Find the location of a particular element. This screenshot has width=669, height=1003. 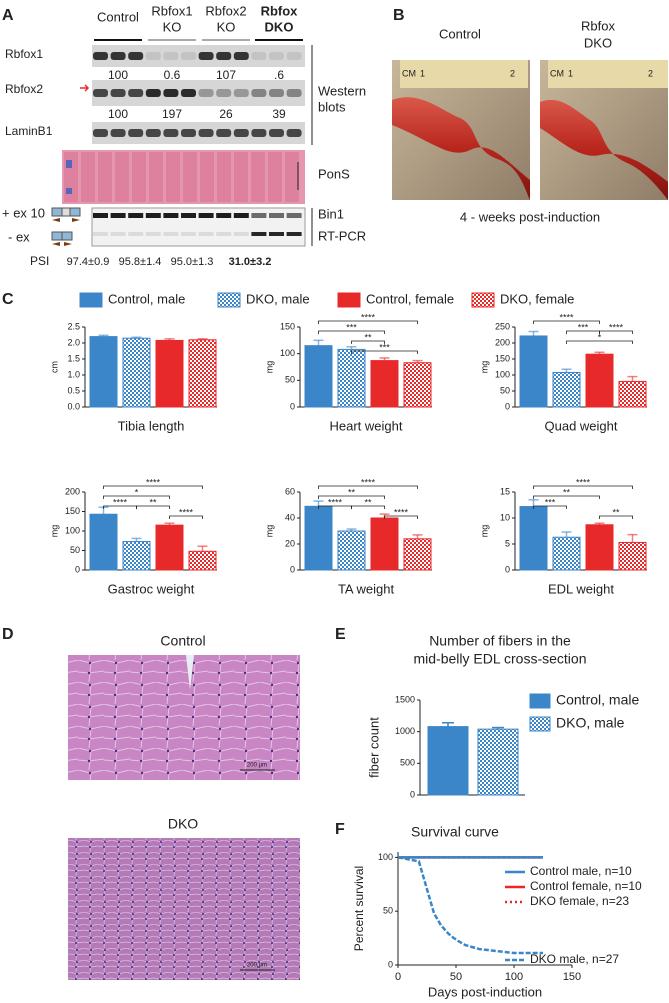

legend-text: DKO, male is located at coordinates (278, 298).